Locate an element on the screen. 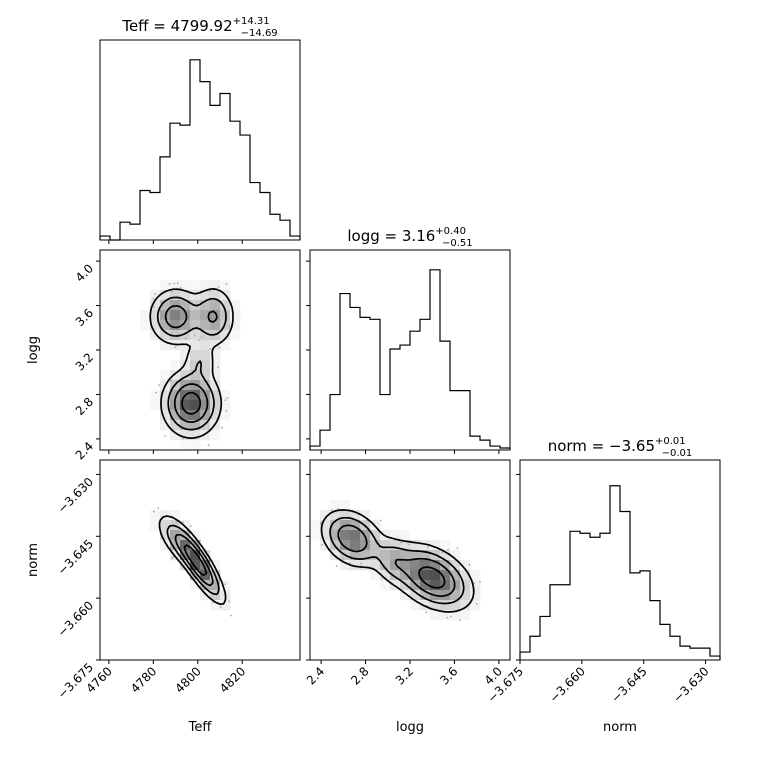 The height and width of the screenshot is (760, 760). histogram-Teff is located at coordinates (200, 150).